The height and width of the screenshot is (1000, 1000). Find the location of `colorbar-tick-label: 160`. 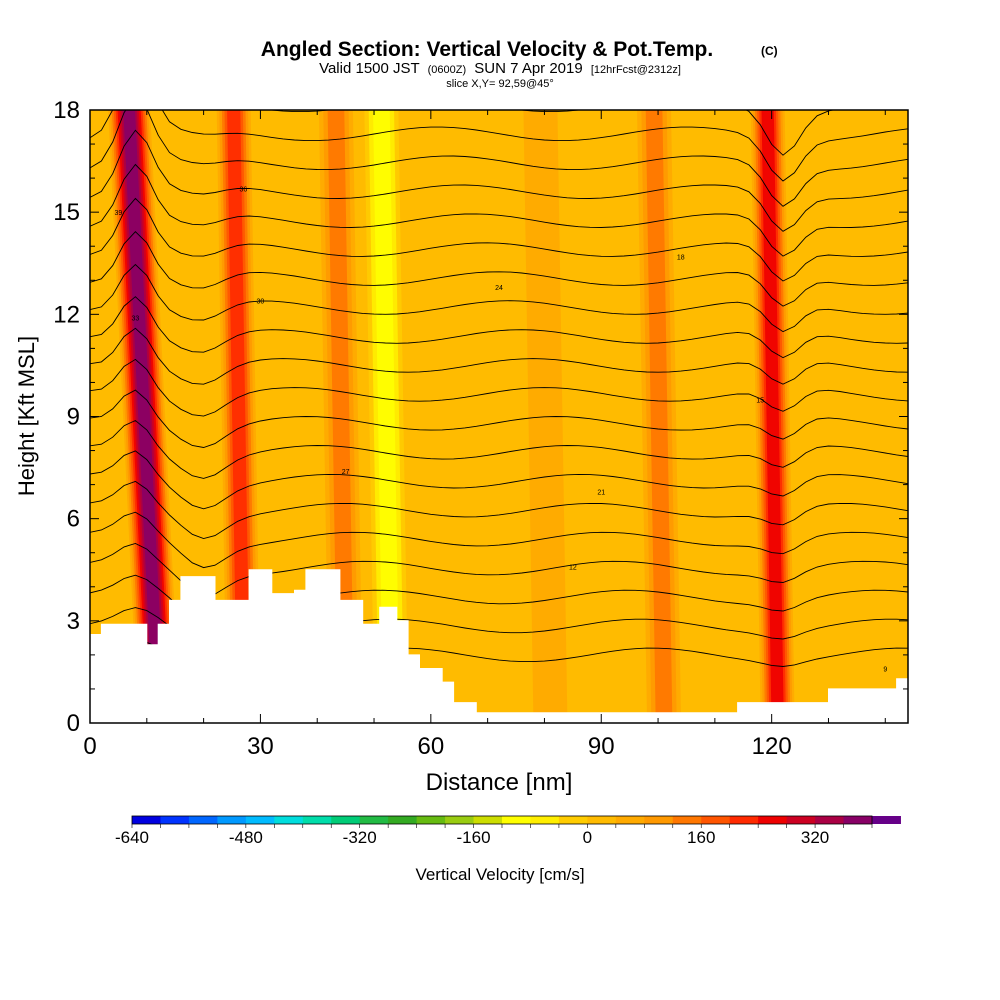

colorbar-tick-label: 160 is located at coordinates (701, 837).